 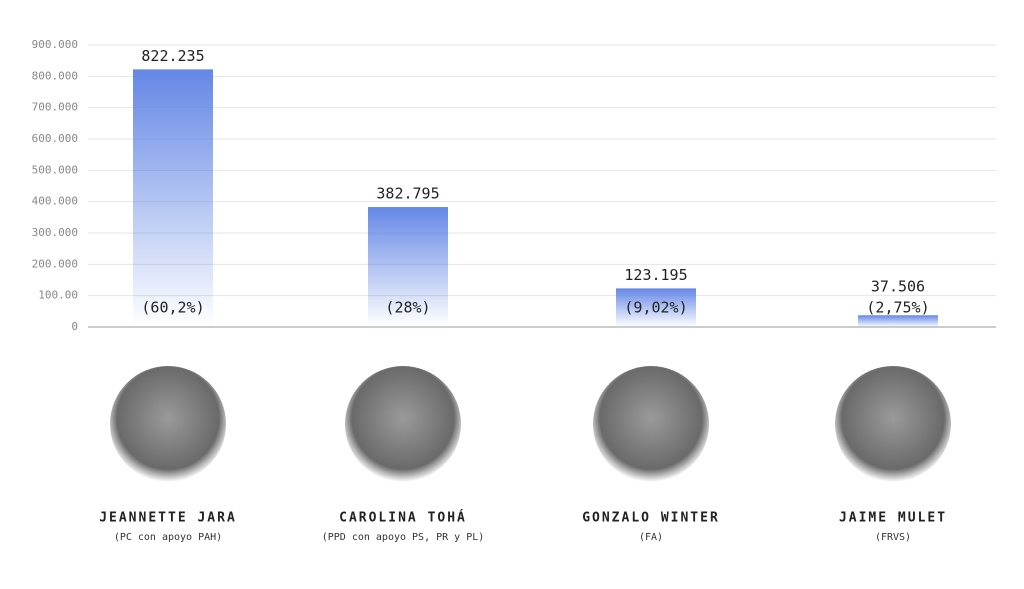 What do you see at coordinates (898, 287) in the screenshot?
I see `value-label: 37.506` at bounding box center [898, 287].